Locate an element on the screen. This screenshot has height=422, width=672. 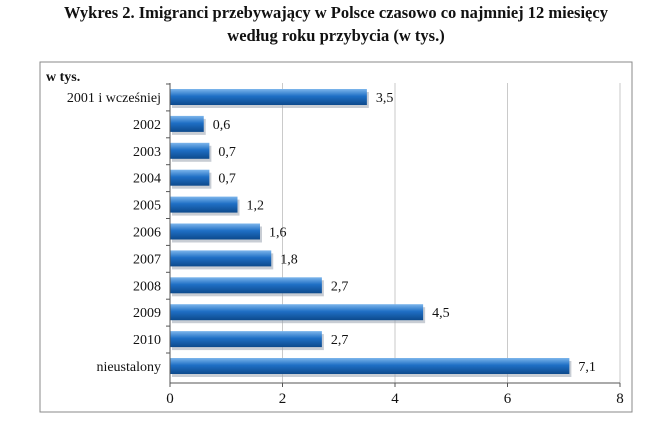
x-tick-label: 4 is located at coordinates (395, 399).